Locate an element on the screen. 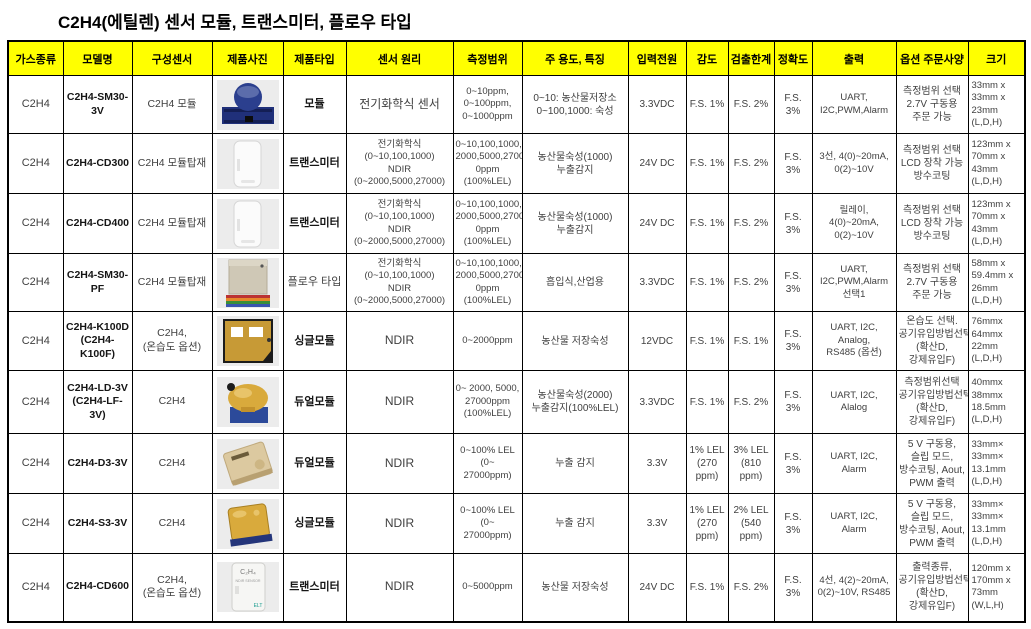 The height and width of the screenshot is (629, 1031). column-header-13: 옵션 주문사양 is located at coordinates (932, 58).